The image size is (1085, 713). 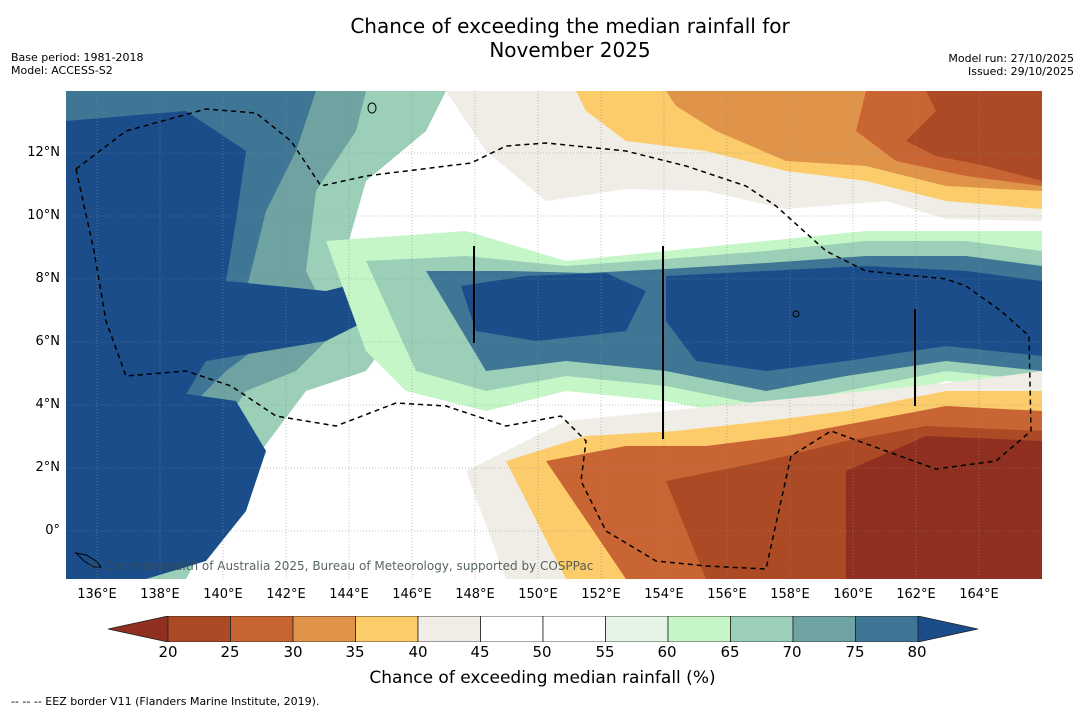 What do you see at coordinates (160, 594) in the screenshot?
I see `x-axis-label: 138°E` at bounding box center [160, 594].